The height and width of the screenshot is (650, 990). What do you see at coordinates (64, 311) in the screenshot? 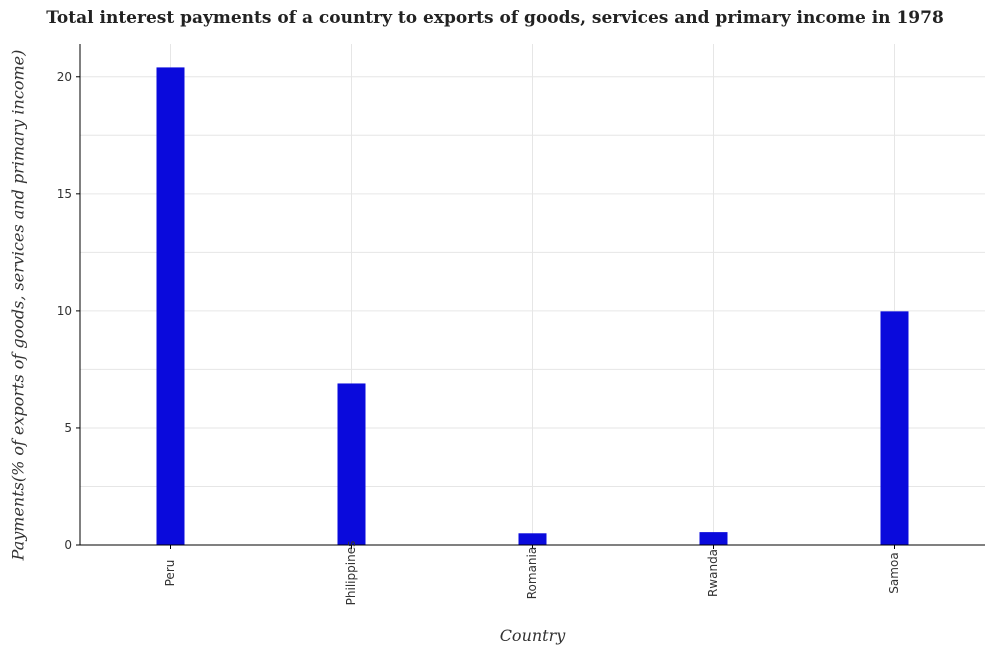
I see `y-tick-label: 10` at bounding box center [64, 311].